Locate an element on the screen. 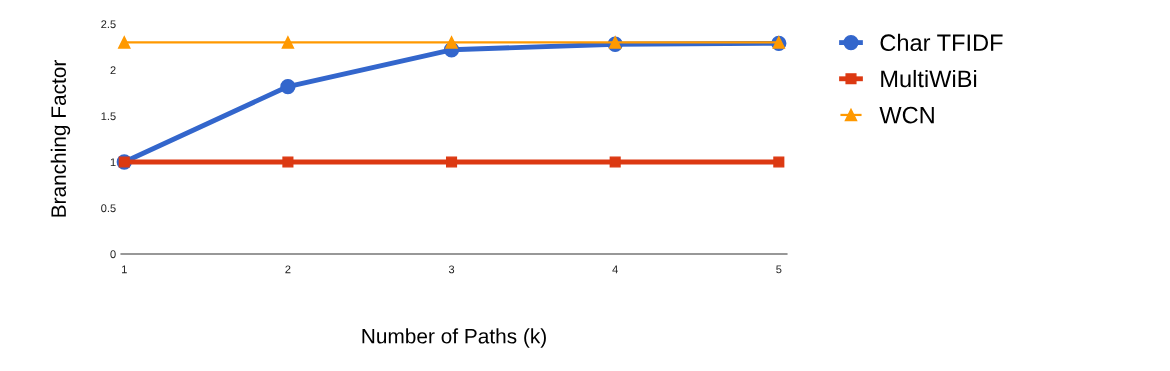  y-tick-label: 1.5 is located at coordinates (108, 116).